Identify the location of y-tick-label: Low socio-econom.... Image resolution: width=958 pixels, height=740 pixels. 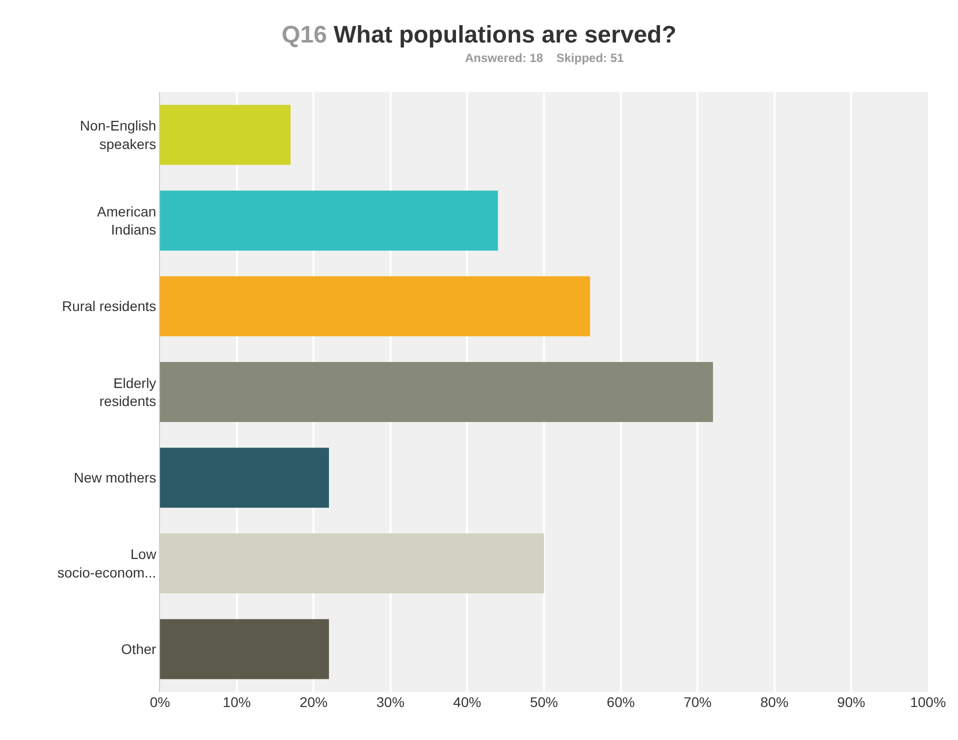
(107, 563).